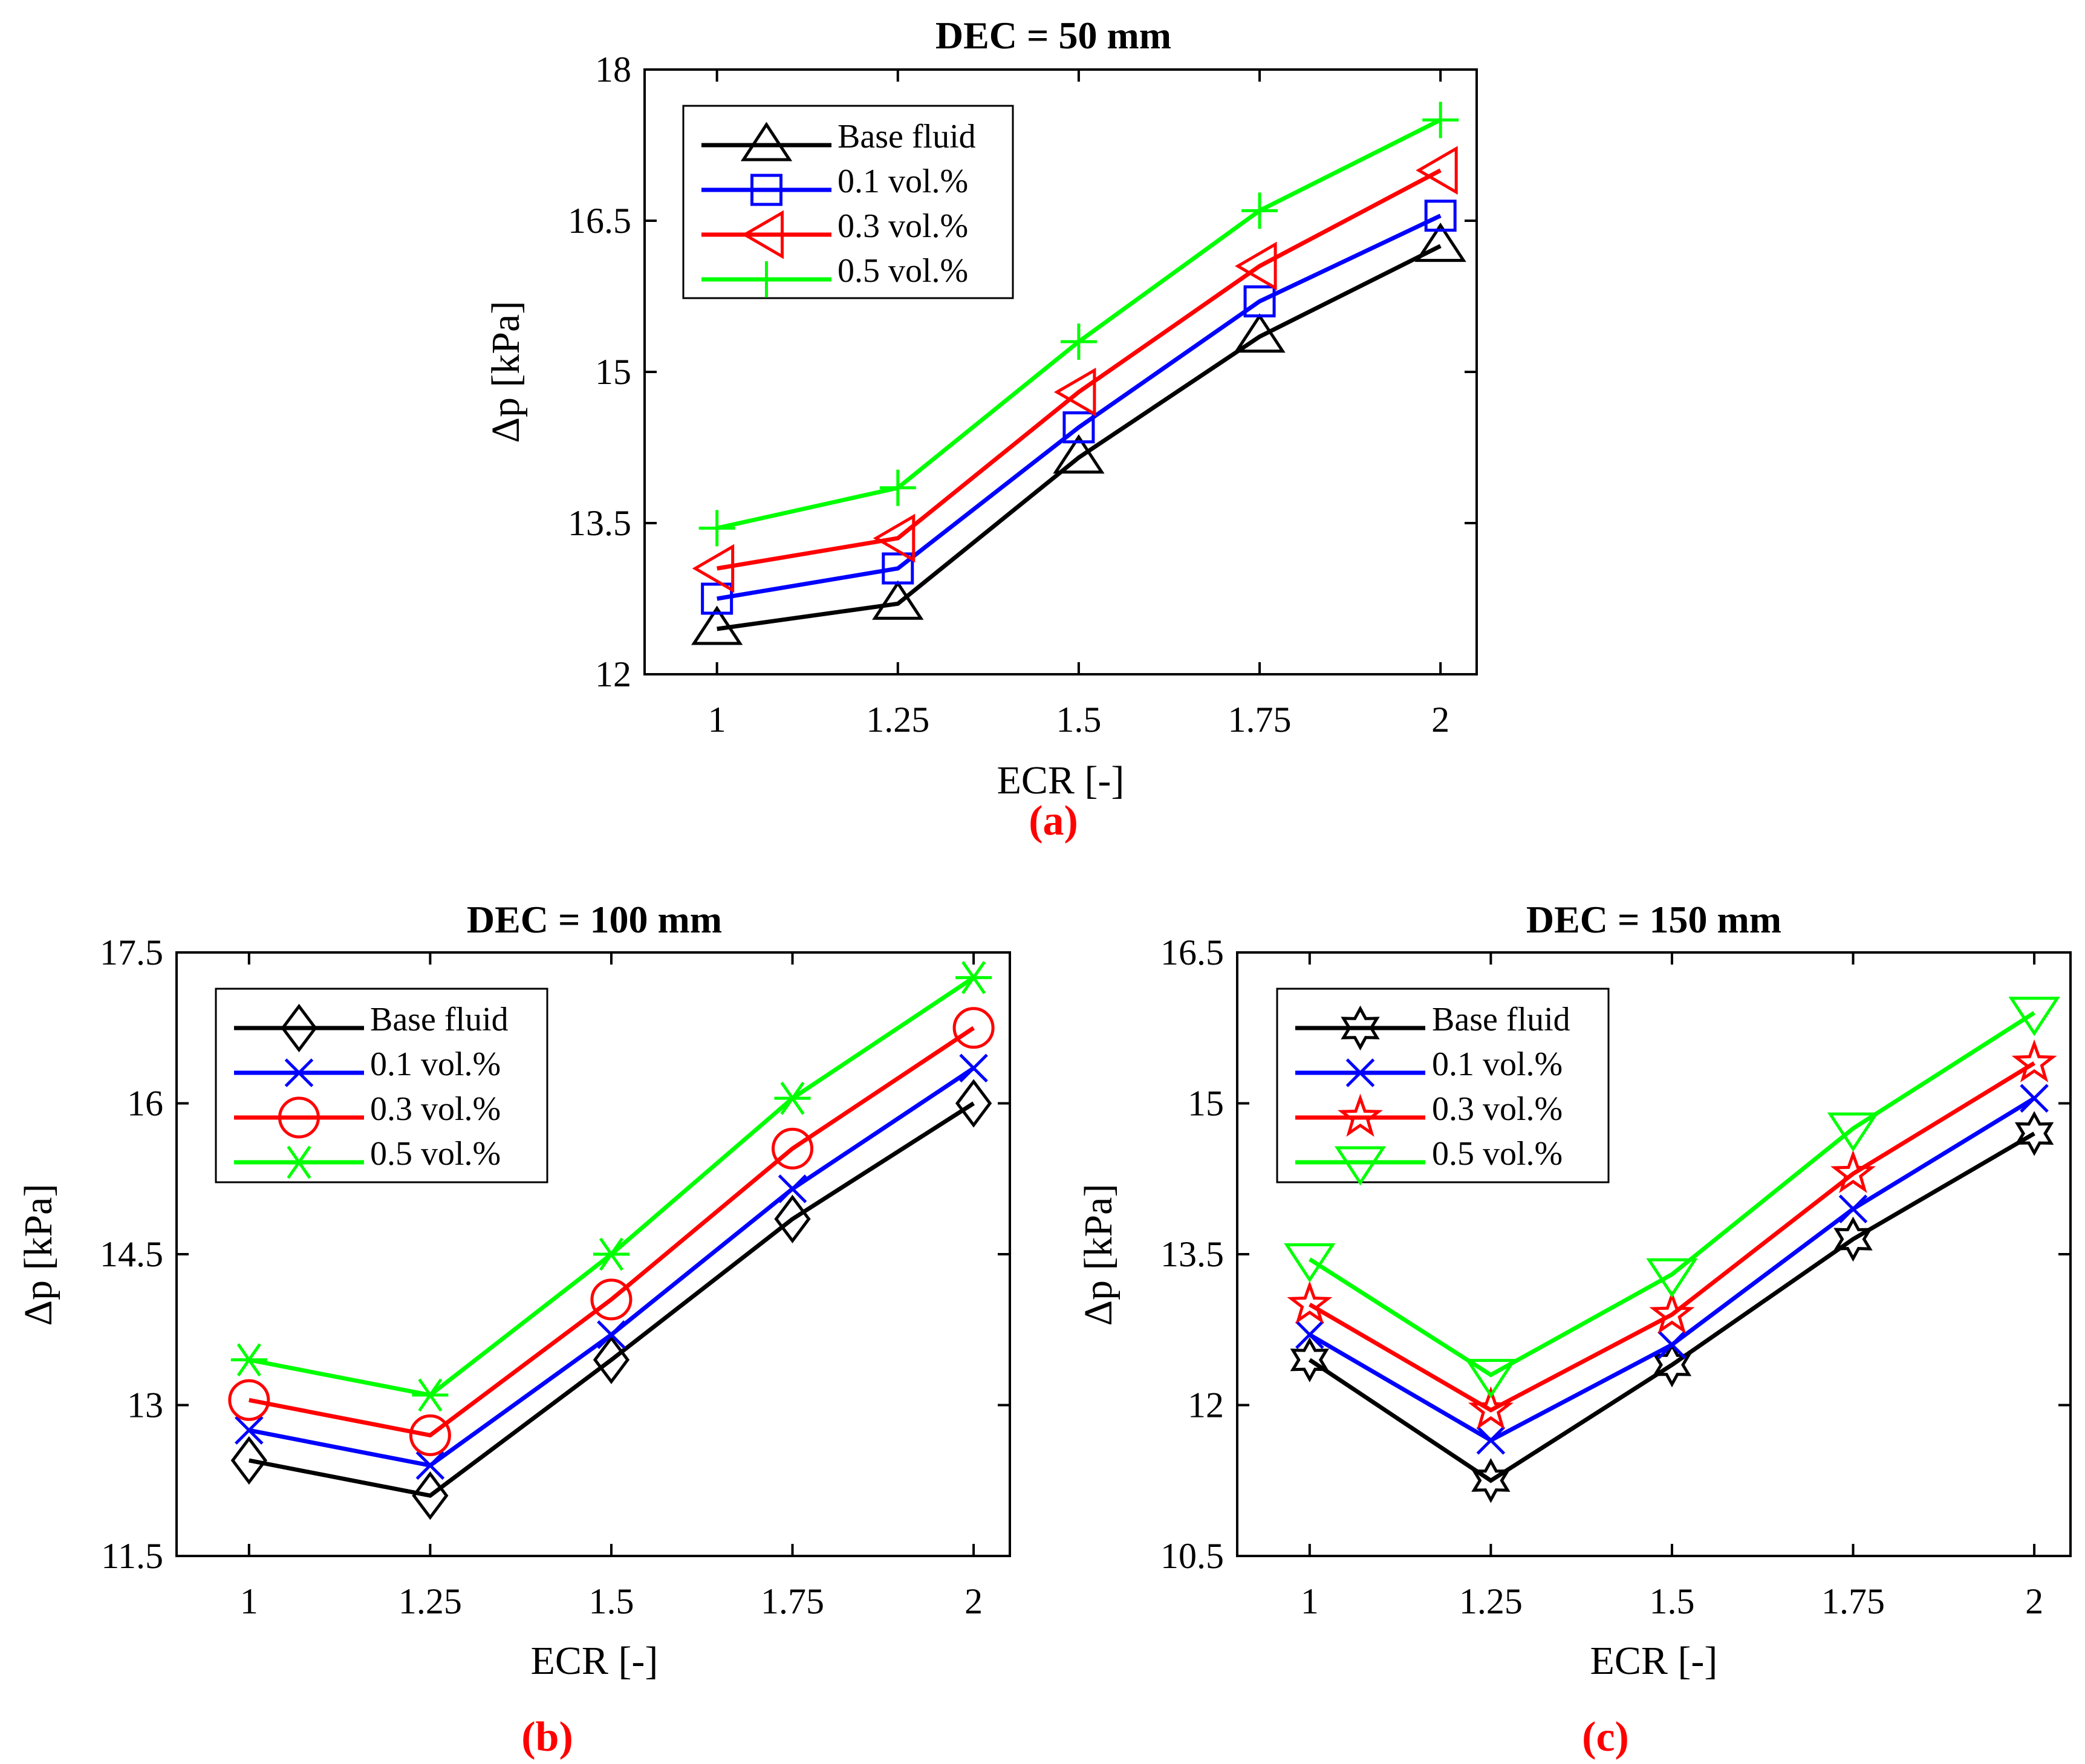  I want to click on series-base-fluid, so click(611, 1300).